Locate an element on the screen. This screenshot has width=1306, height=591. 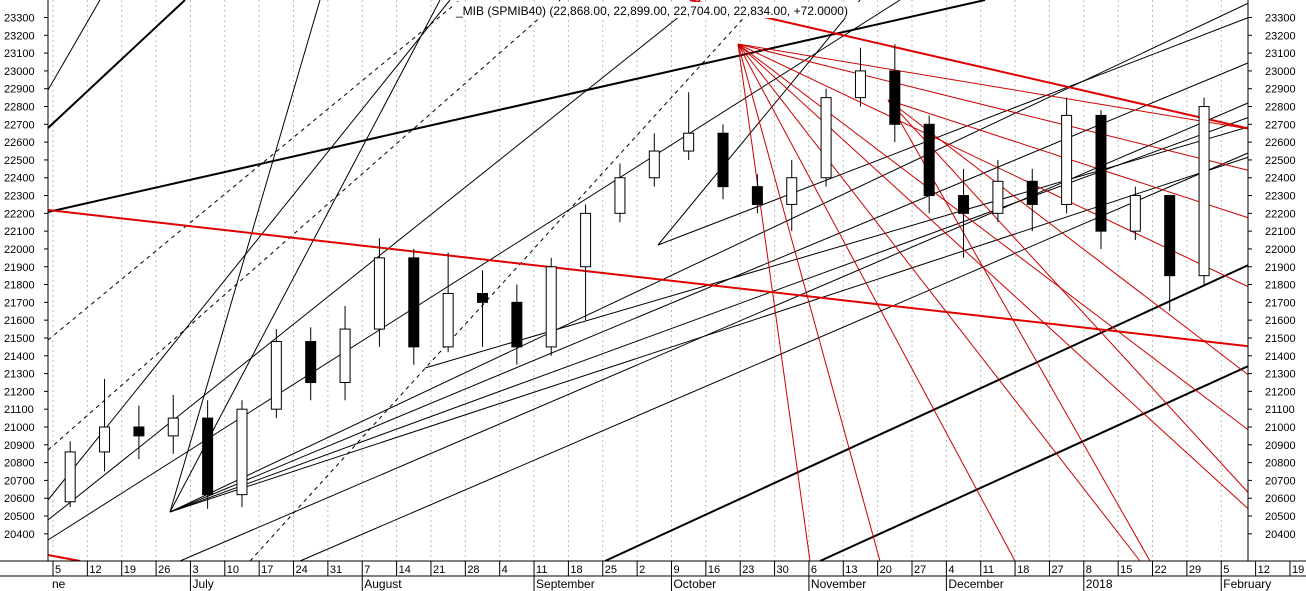
x-tick-label: 23 is located at coordinates (748, 570).